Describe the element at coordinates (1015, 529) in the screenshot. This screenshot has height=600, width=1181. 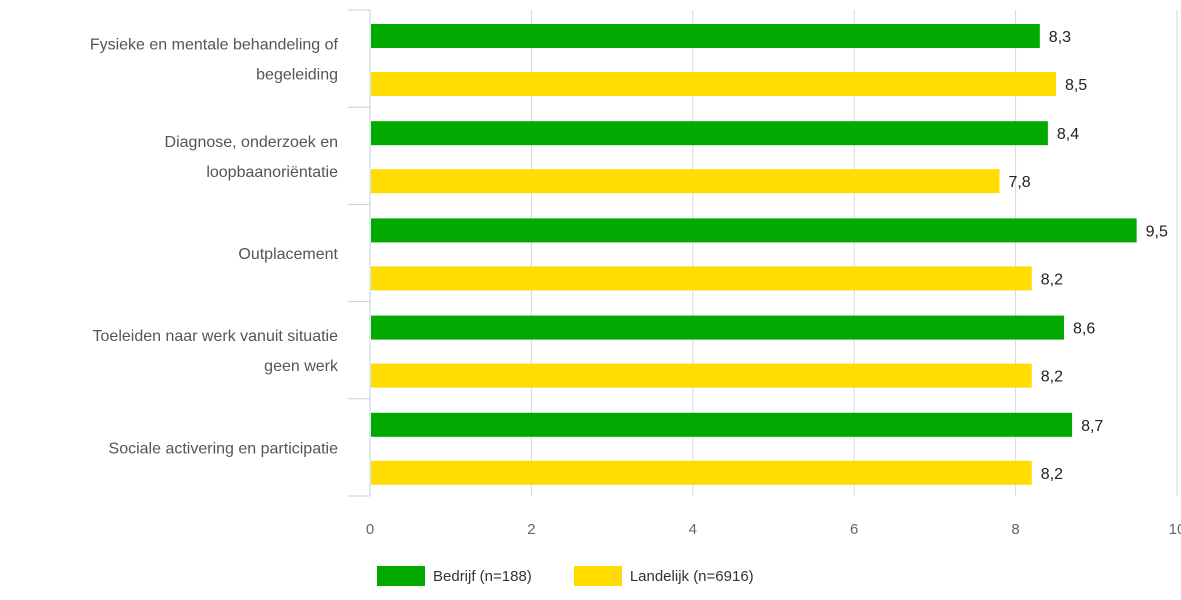
I see `x-tick-label: 8` at that location.